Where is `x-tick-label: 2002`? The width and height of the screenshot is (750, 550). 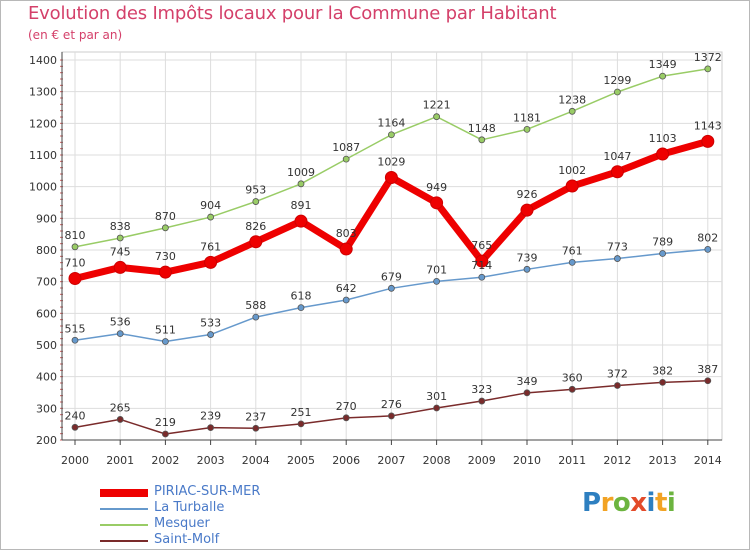
x-tick-label: 2002 is located at coordinates (165, 460).